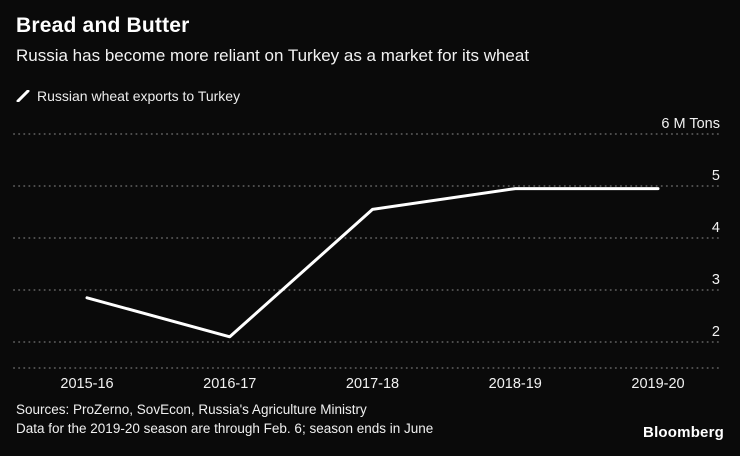 Image resolution: width=740 pixels, height=456 pixels. What do you see at coordinates (716, 228) in the screenshot?
I see `y-tick-label: 4` at bounding box center [716, 228].